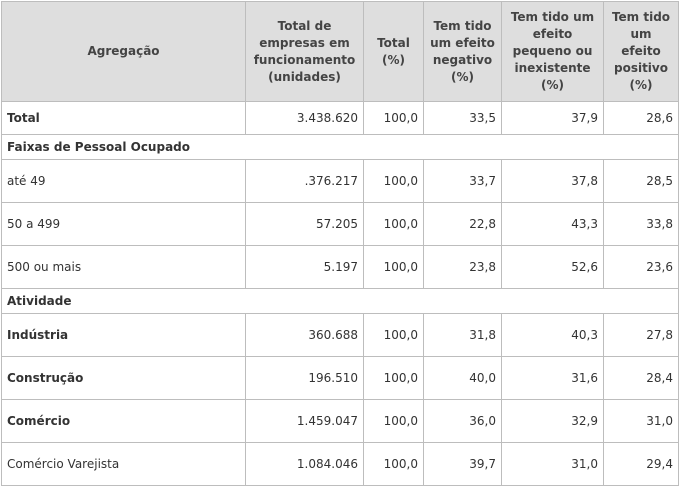 The image size is (680, 491). What do you see at coordinates (641, 224) in the screenshot?
I see `value-cell: 33,8` at bounding box center [641, 224].